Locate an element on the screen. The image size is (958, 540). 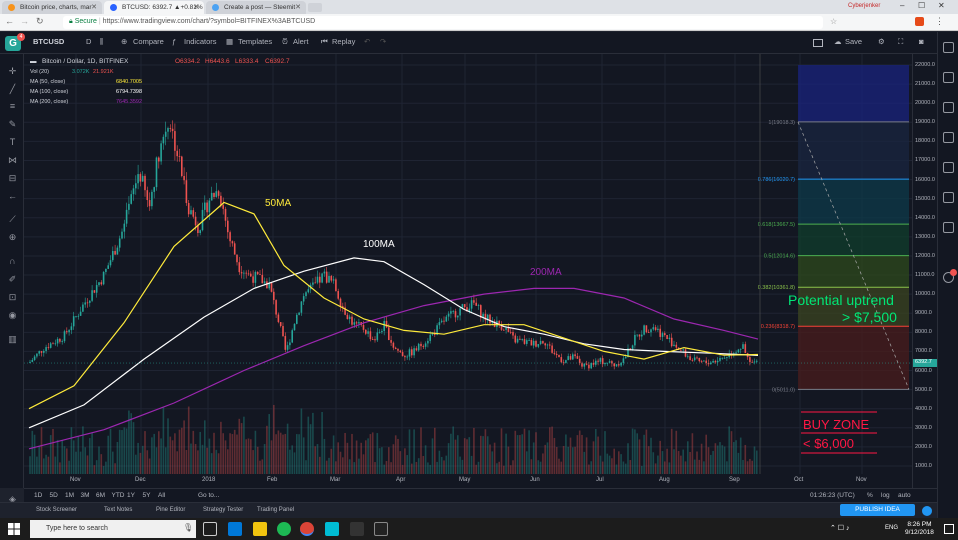
streams-icon is located at coordinates (948, 227).